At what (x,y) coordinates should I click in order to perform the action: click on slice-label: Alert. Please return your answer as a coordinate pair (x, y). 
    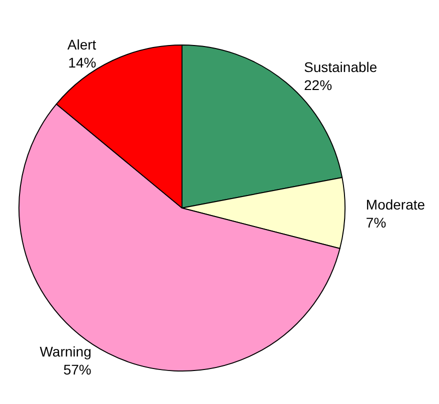
    Looking at the image, I should click on (81, 44).